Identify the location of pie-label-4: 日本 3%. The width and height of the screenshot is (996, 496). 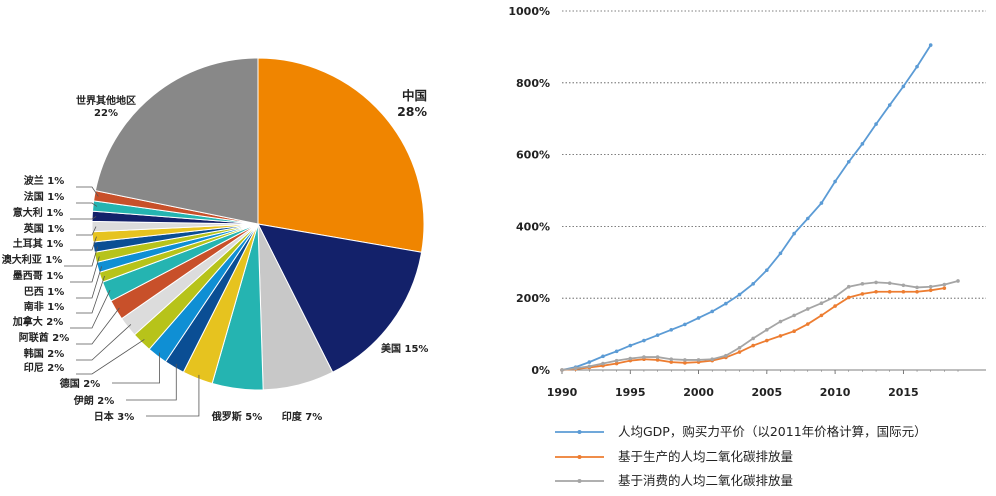
(114, 416).